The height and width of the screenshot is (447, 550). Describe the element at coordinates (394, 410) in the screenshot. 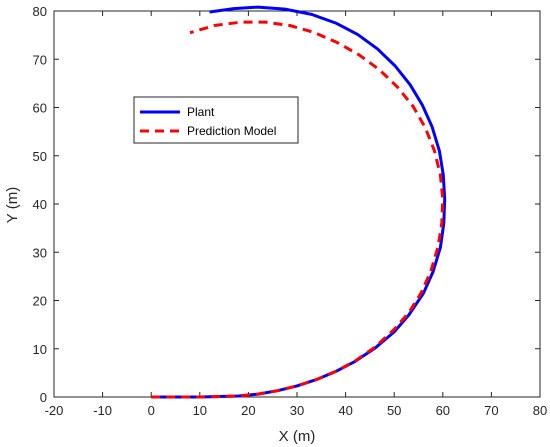

I see `x-tick-label: 50` at that location.